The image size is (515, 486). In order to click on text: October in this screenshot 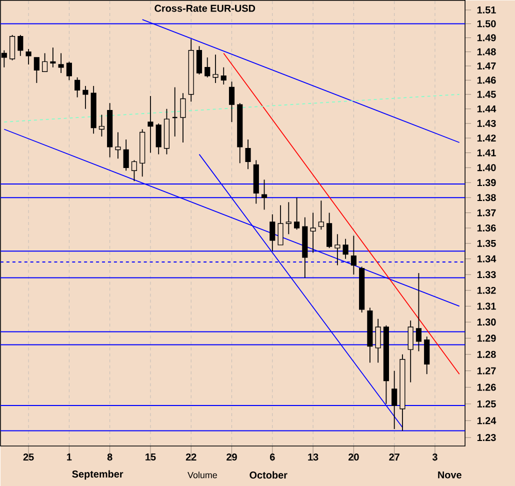, I will do `click(269, 475)`.